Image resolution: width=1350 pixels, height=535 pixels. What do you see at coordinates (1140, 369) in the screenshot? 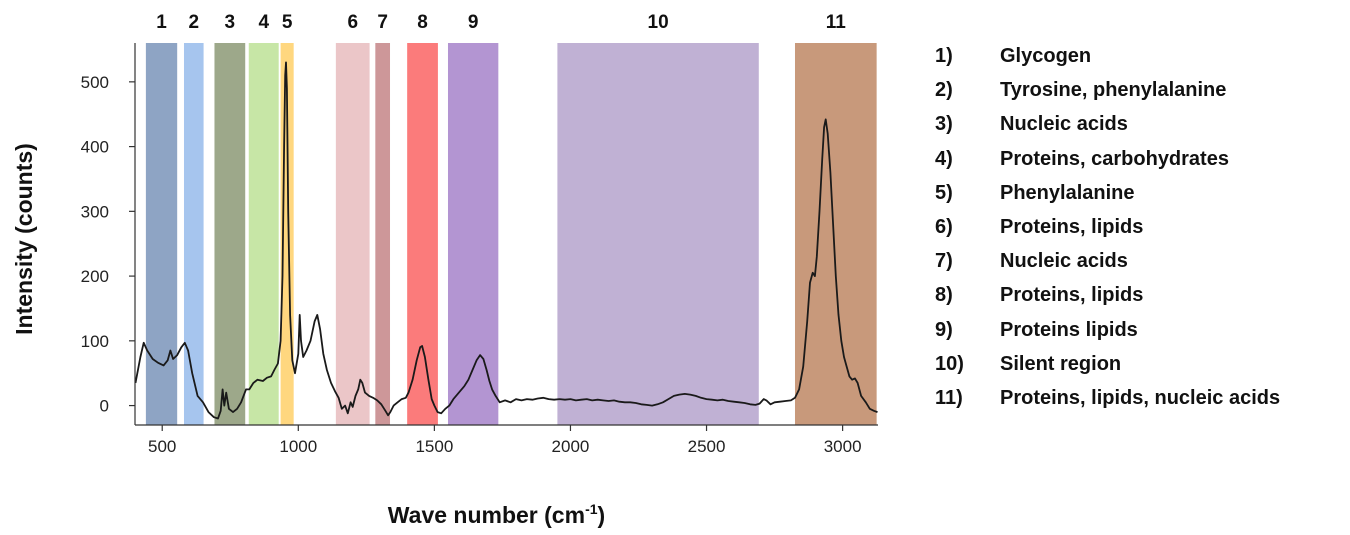
I see `legend-item: 10) Silent region` at bounding box center [1140, 369].